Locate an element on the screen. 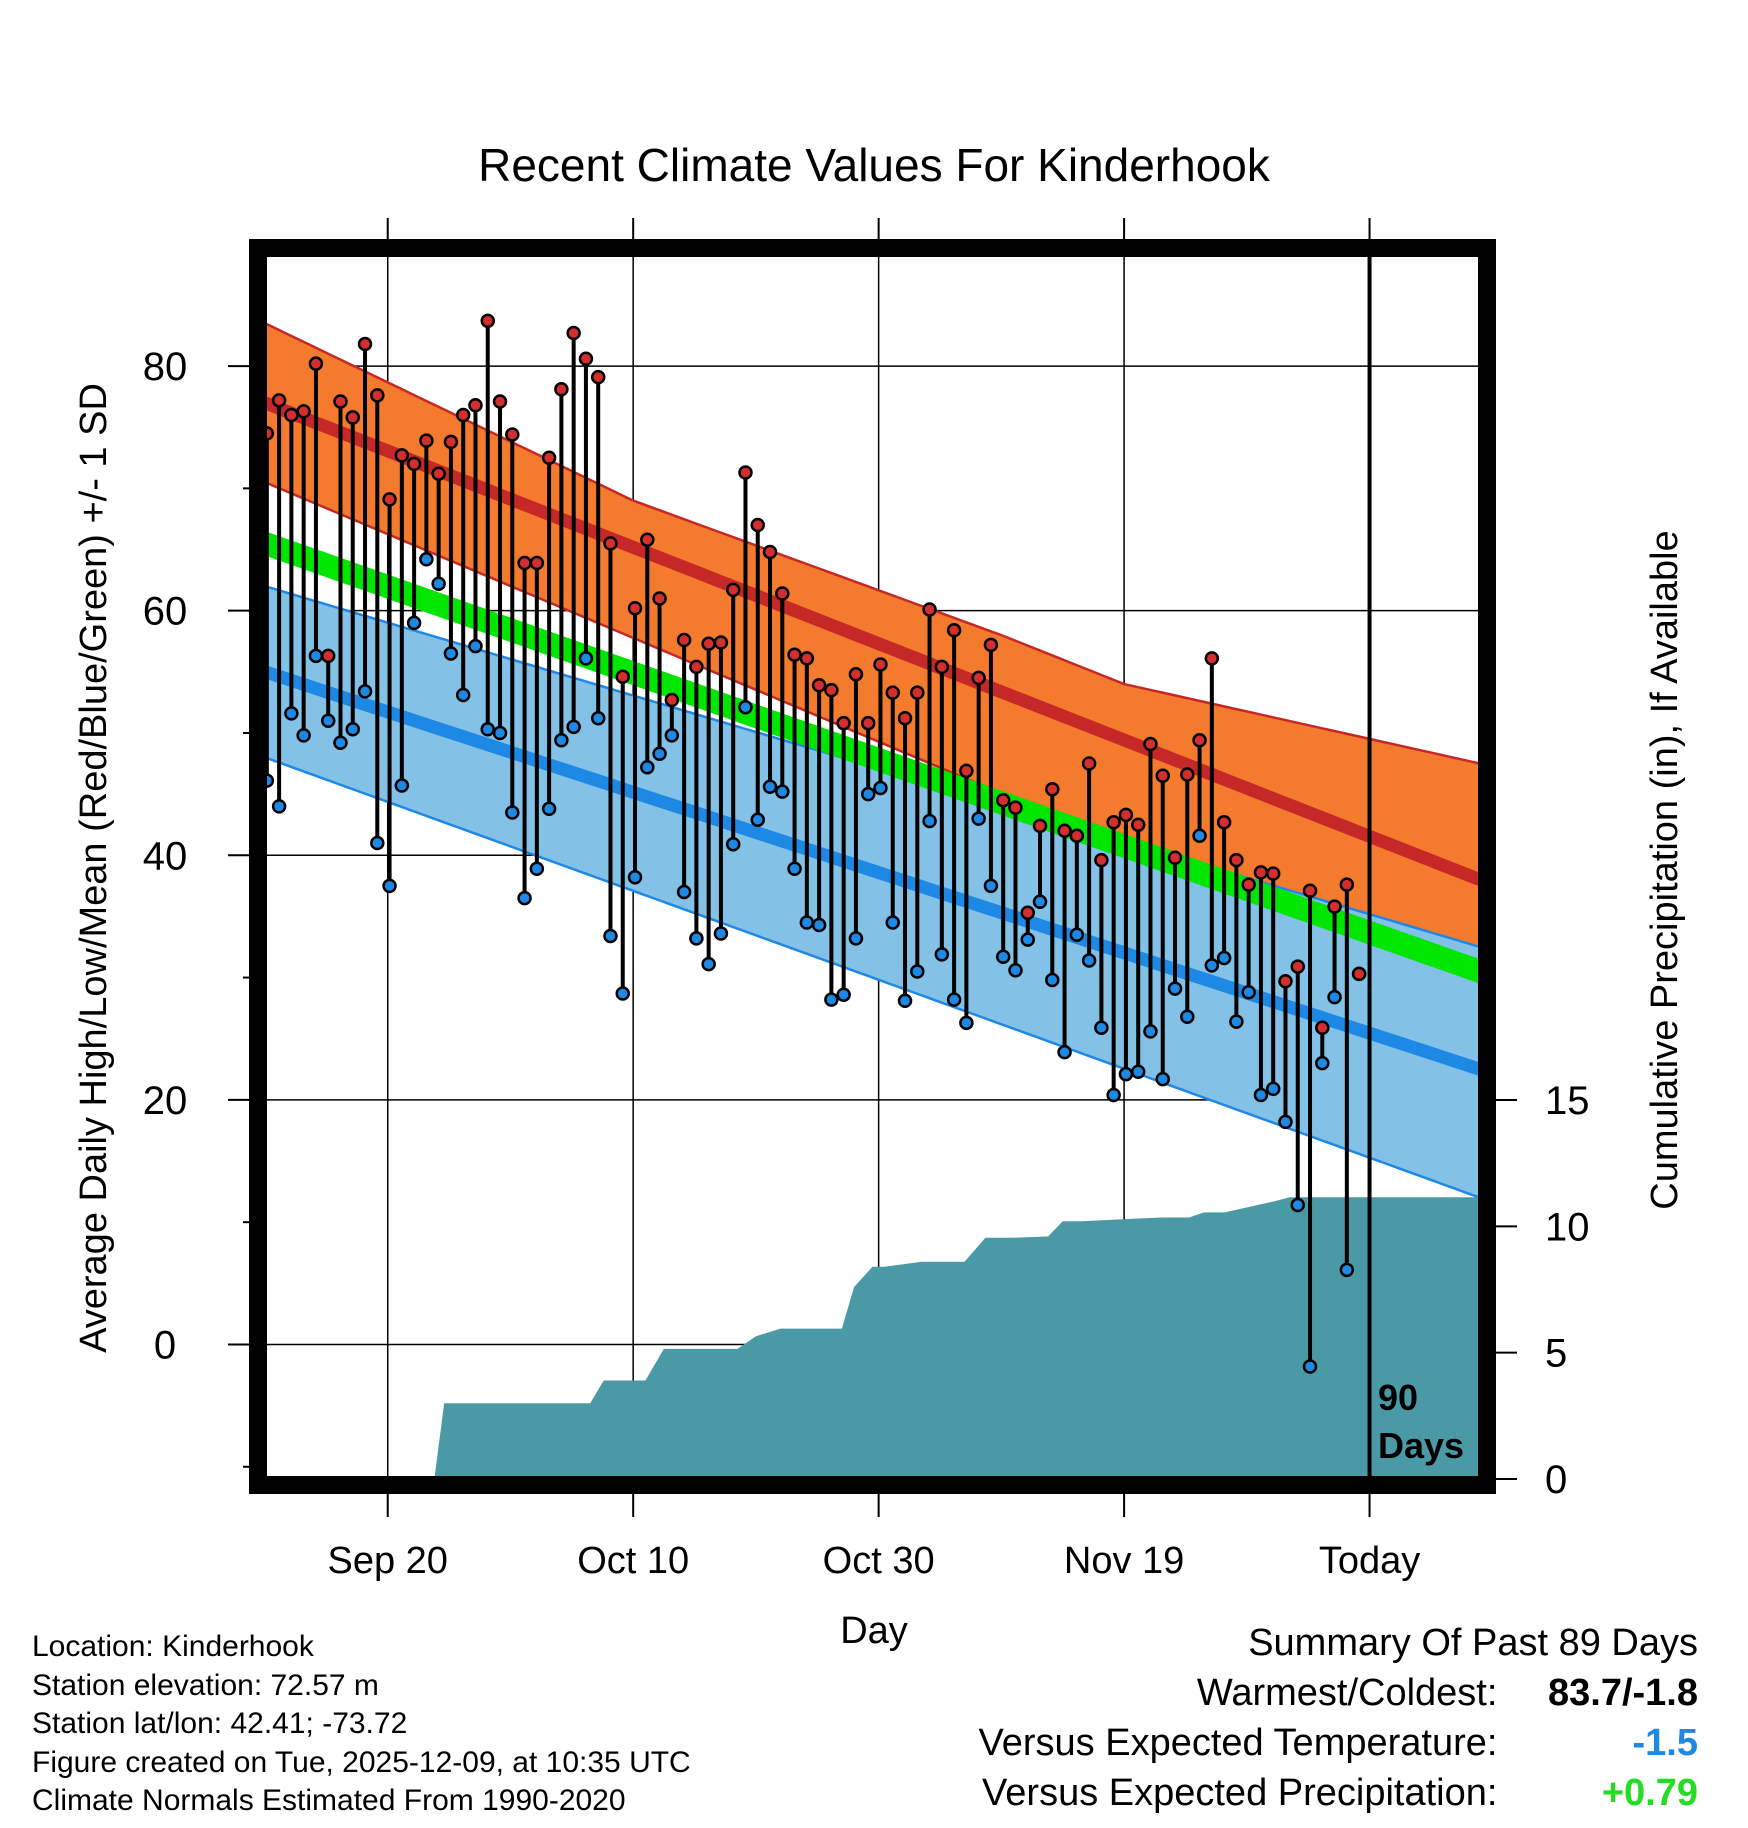 The width and height of the screenshot is (1748, 1828). chart-title: Recent Climate Values For Kinderhook is located at coordinates (874, 165).